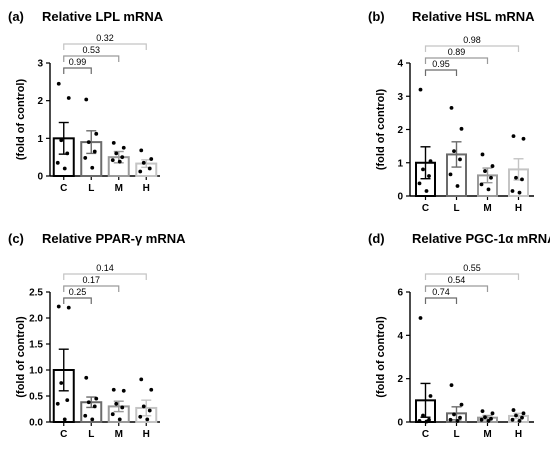 The width and height of the screenshot is (550, 454). I want to click on y-tick-label: 1.5, so click(36, 345).